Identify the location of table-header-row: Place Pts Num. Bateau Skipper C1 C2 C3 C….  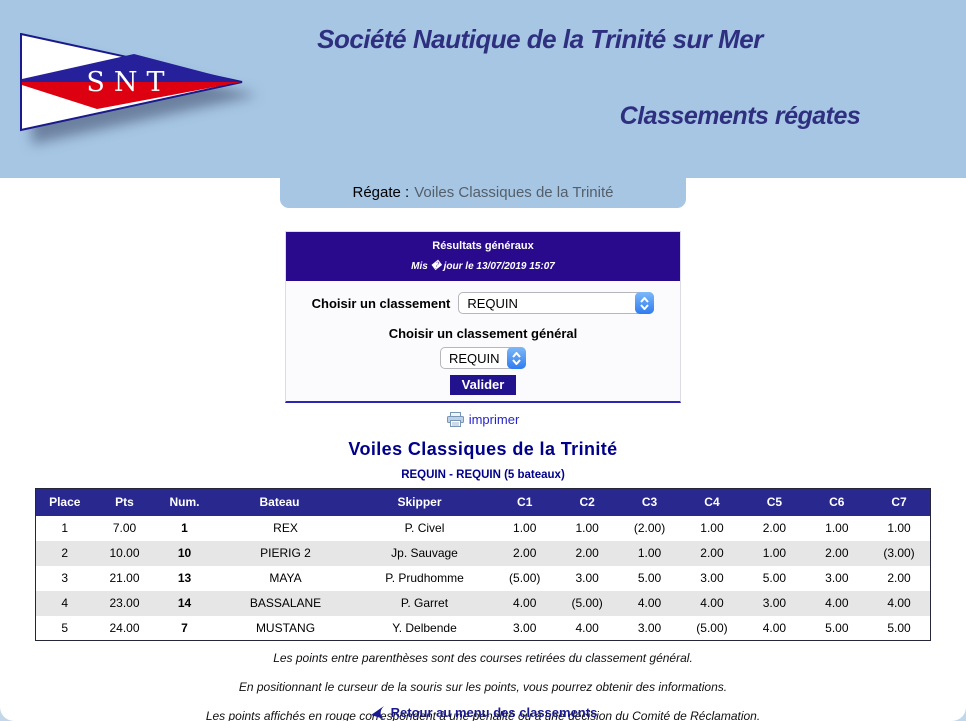
(483, 502).